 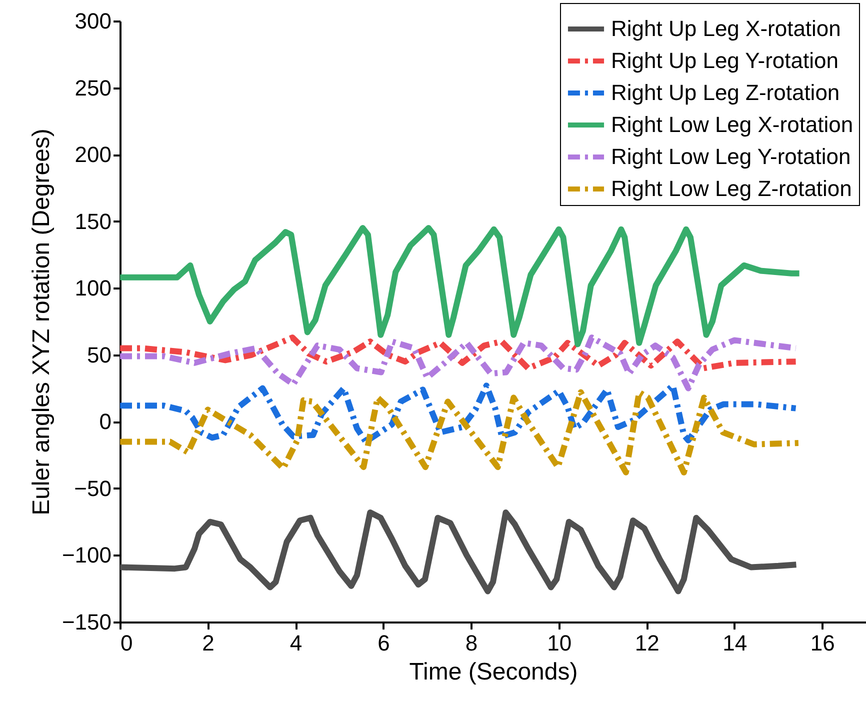 I want to click on x-tick-label: 4, so click(x=296, y=643).